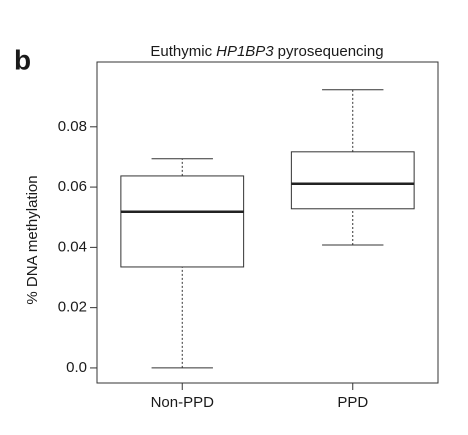  What do you see at coordinates (76, 367) in the screenshot?
I see `y-tick-label: 0.0` at bounding box center [76, 367].